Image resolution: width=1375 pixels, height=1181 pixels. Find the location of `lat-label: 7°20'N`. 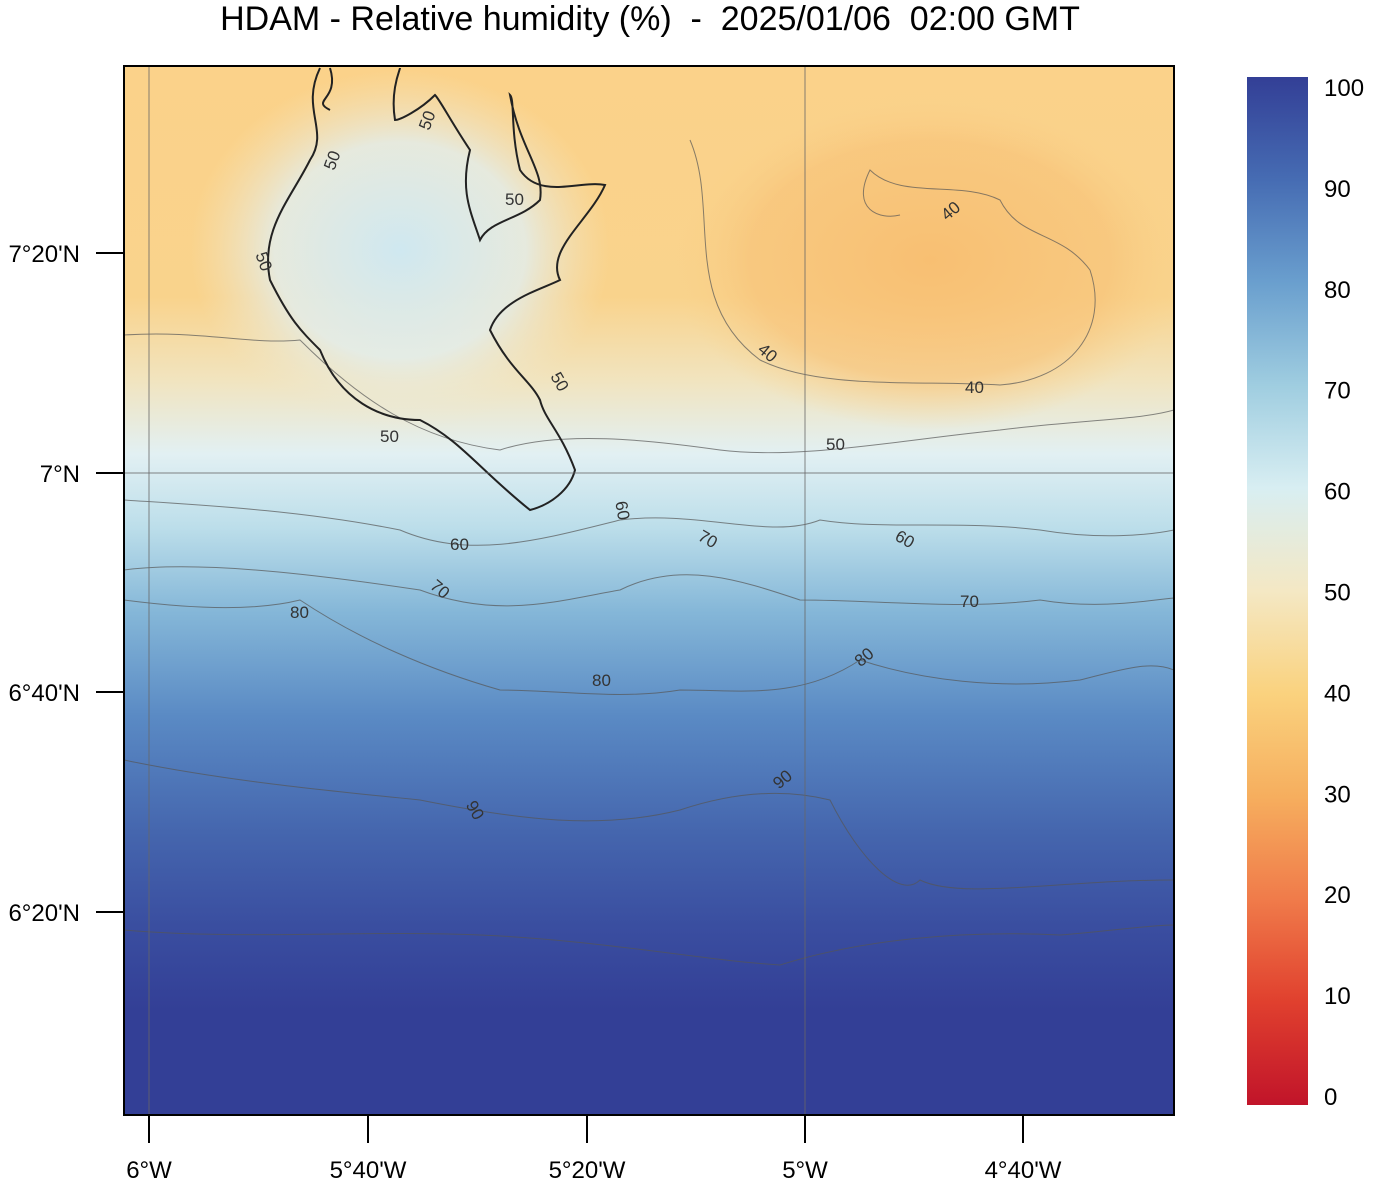

lat-label: 7°20'N is located at coordinates (44, 254).